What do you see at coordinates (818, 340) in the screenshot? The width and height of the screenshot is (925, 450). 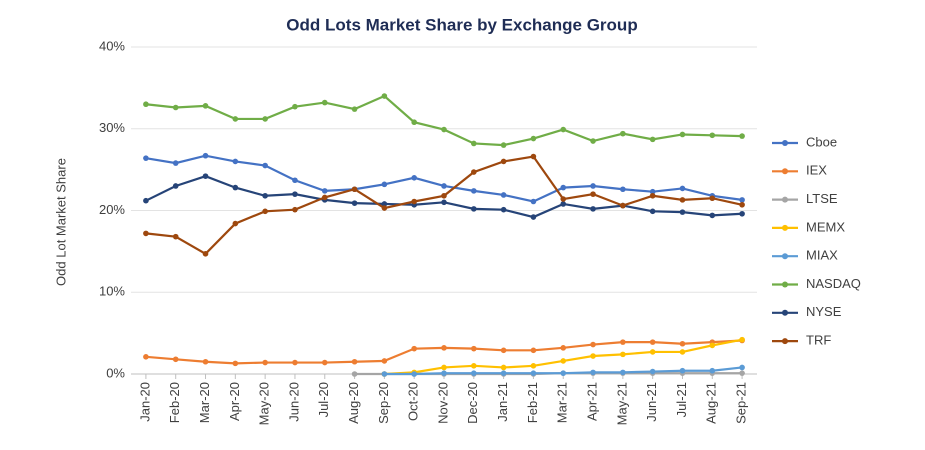 I see `legend-label: TRF` at bounding box center [818, 340].